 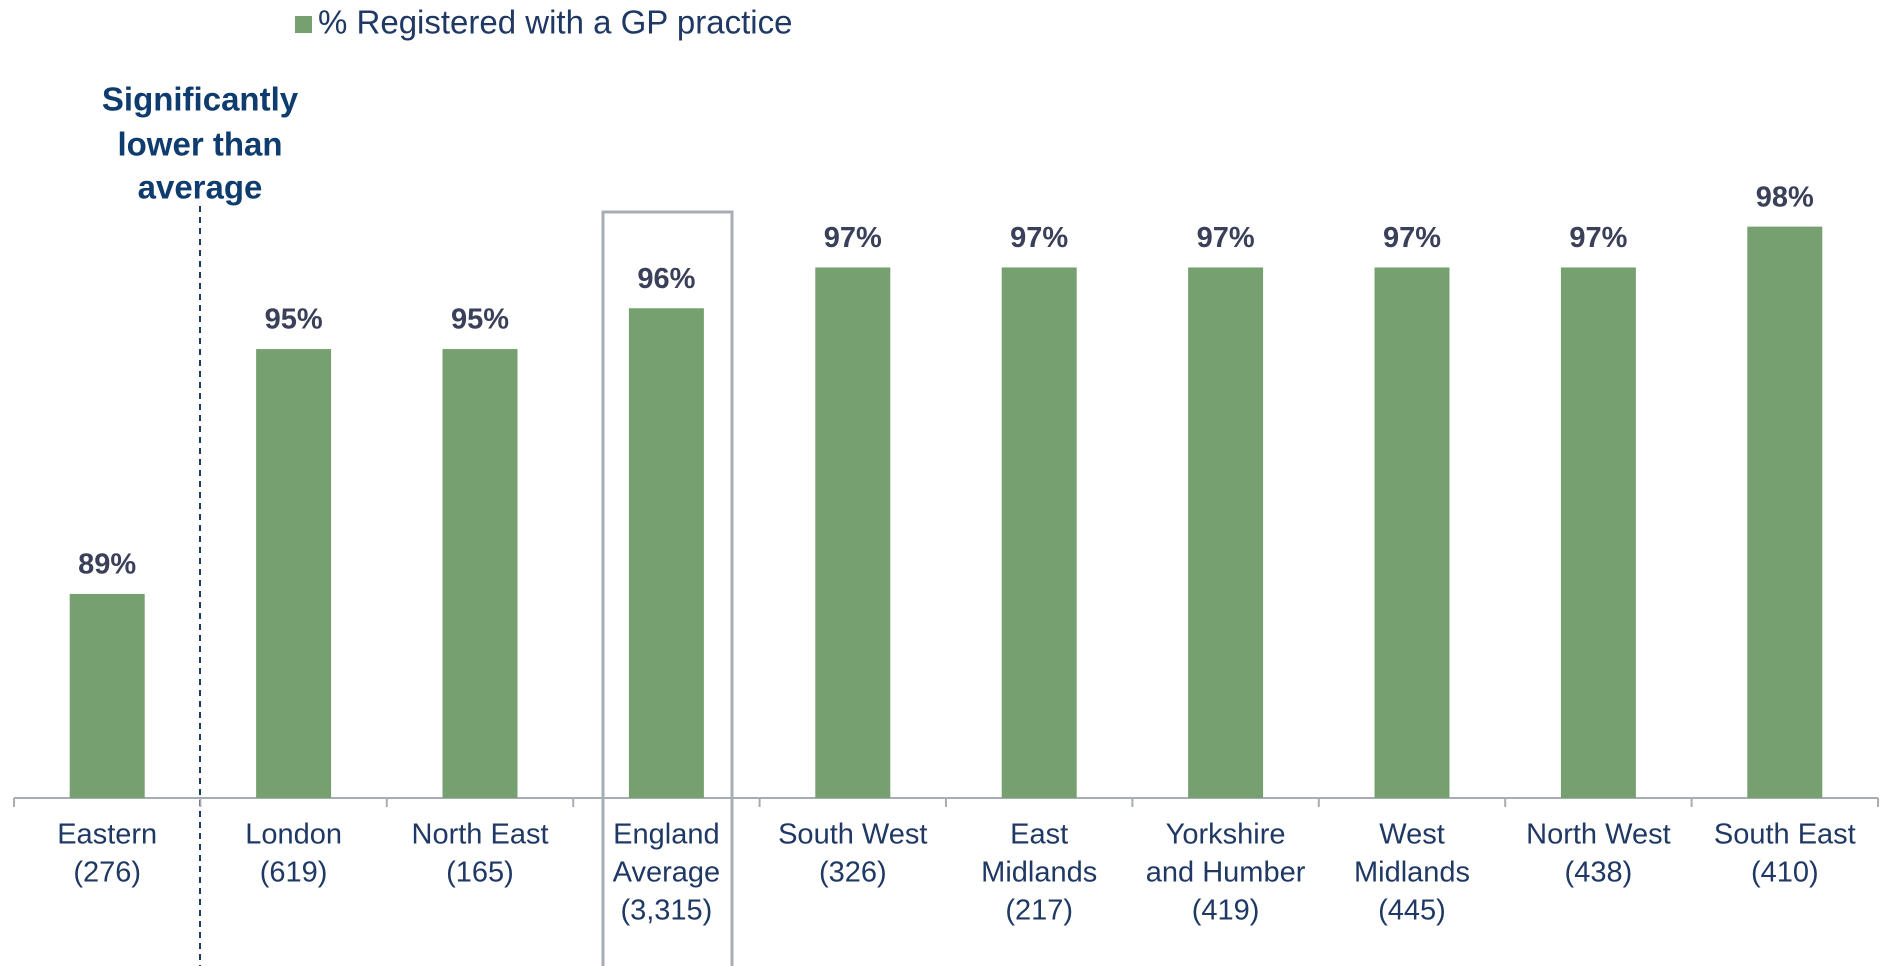 What do you see at coordinates (1785, 197) in the screenshot?
I see `value-label: 98%` at bounding box center [1785, 197].